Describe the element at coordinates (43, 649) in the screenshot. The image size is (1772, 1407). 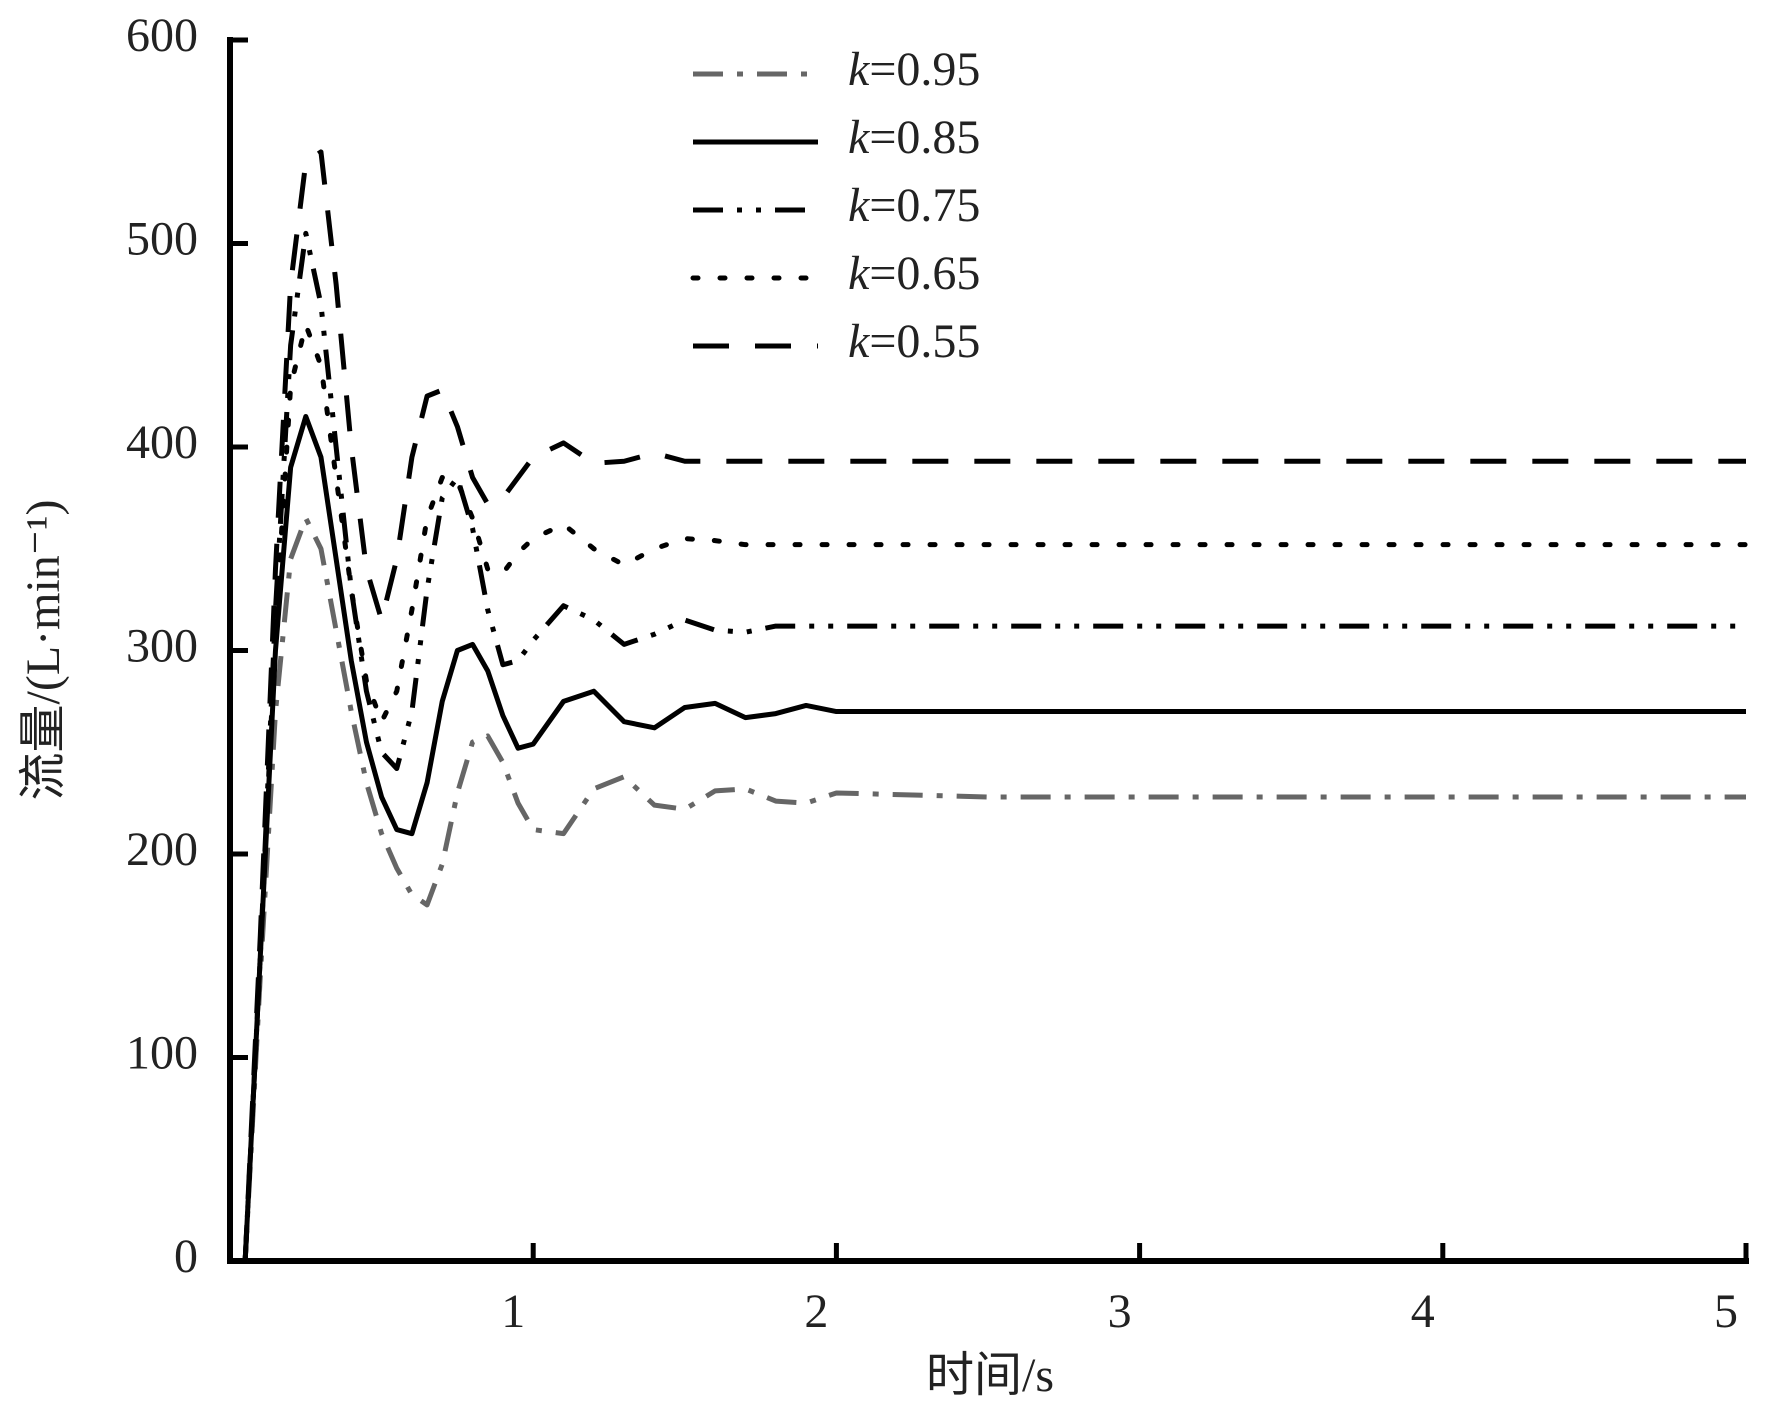
I see `y-axis-label: 流量/(L·min⁻¹)` at that location.